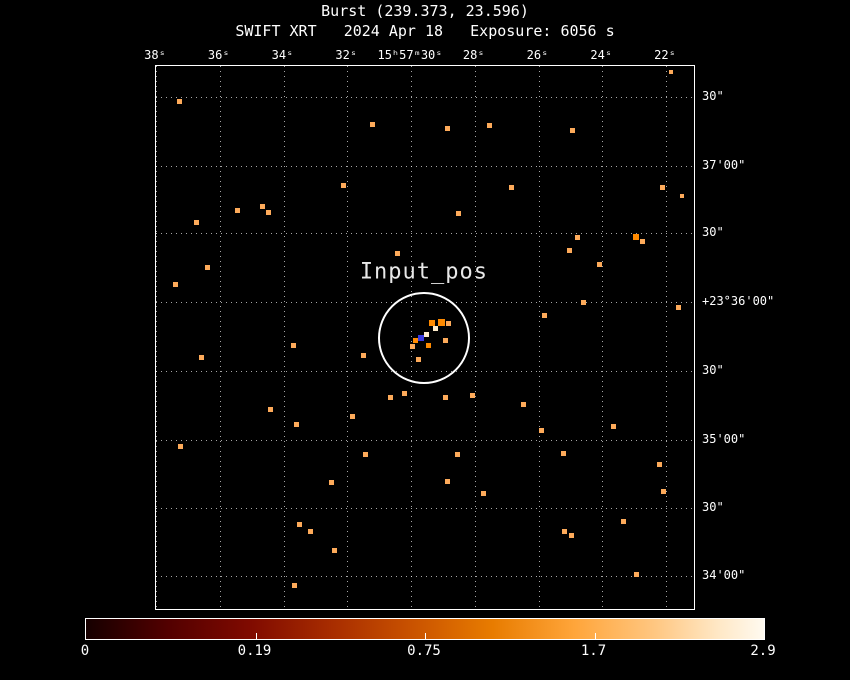 This screenshot has height=680, width=850. Describe the element at coordinates (254, 651) in the screenshot. I see `colorbar-tick-label: 0.19` at that location.